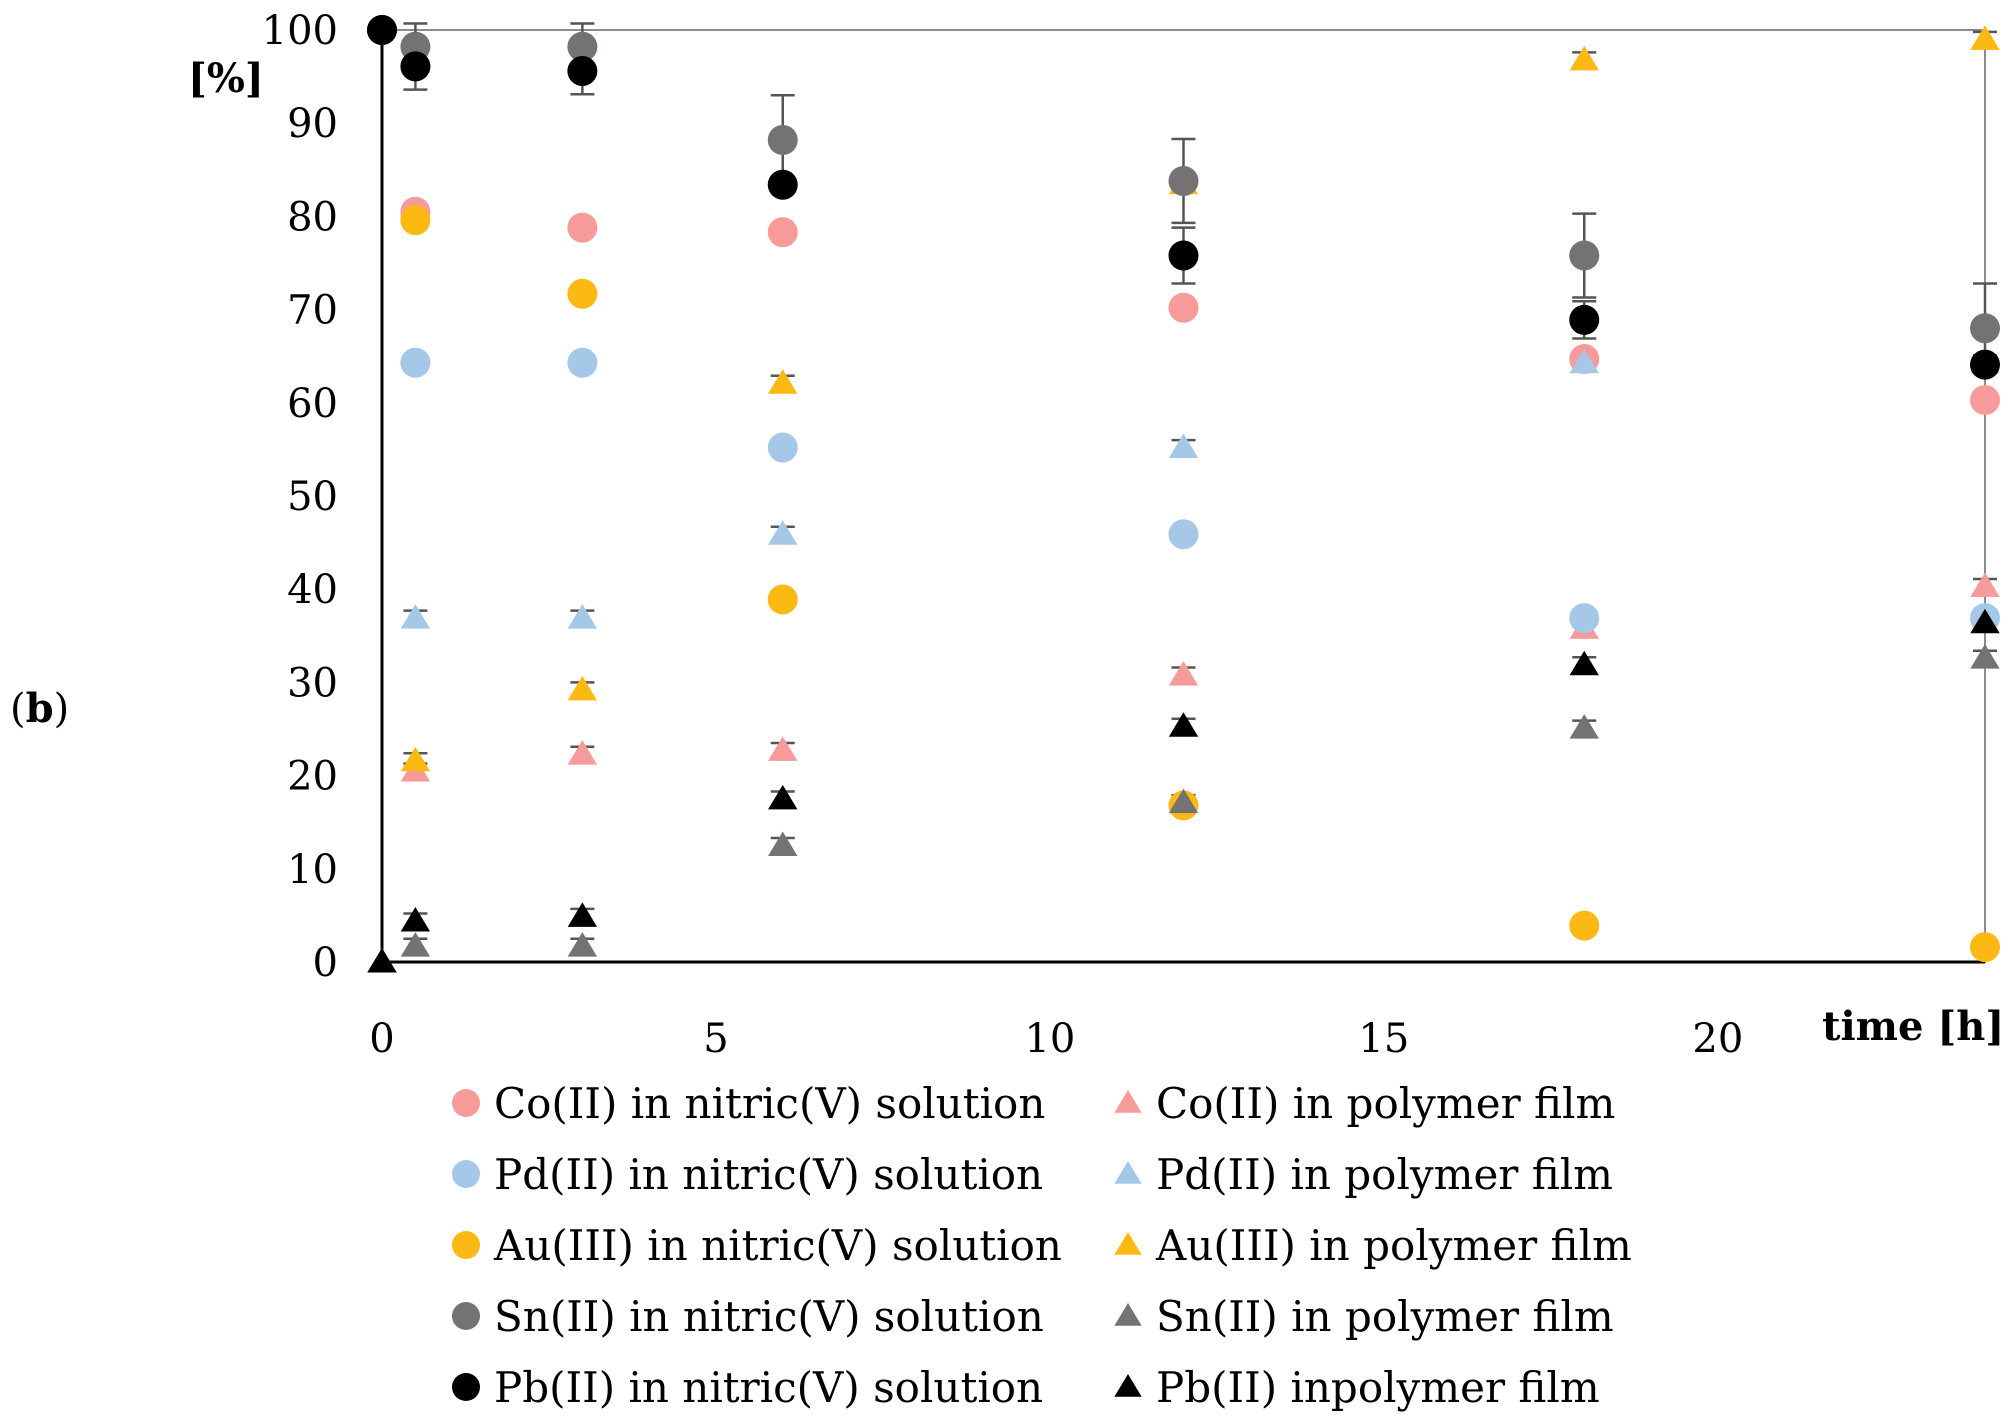 This screenshot has height=1423, width=2014. I want to click on legend-label: Au(III) in nitric(V) solution, so click(777, 1245).